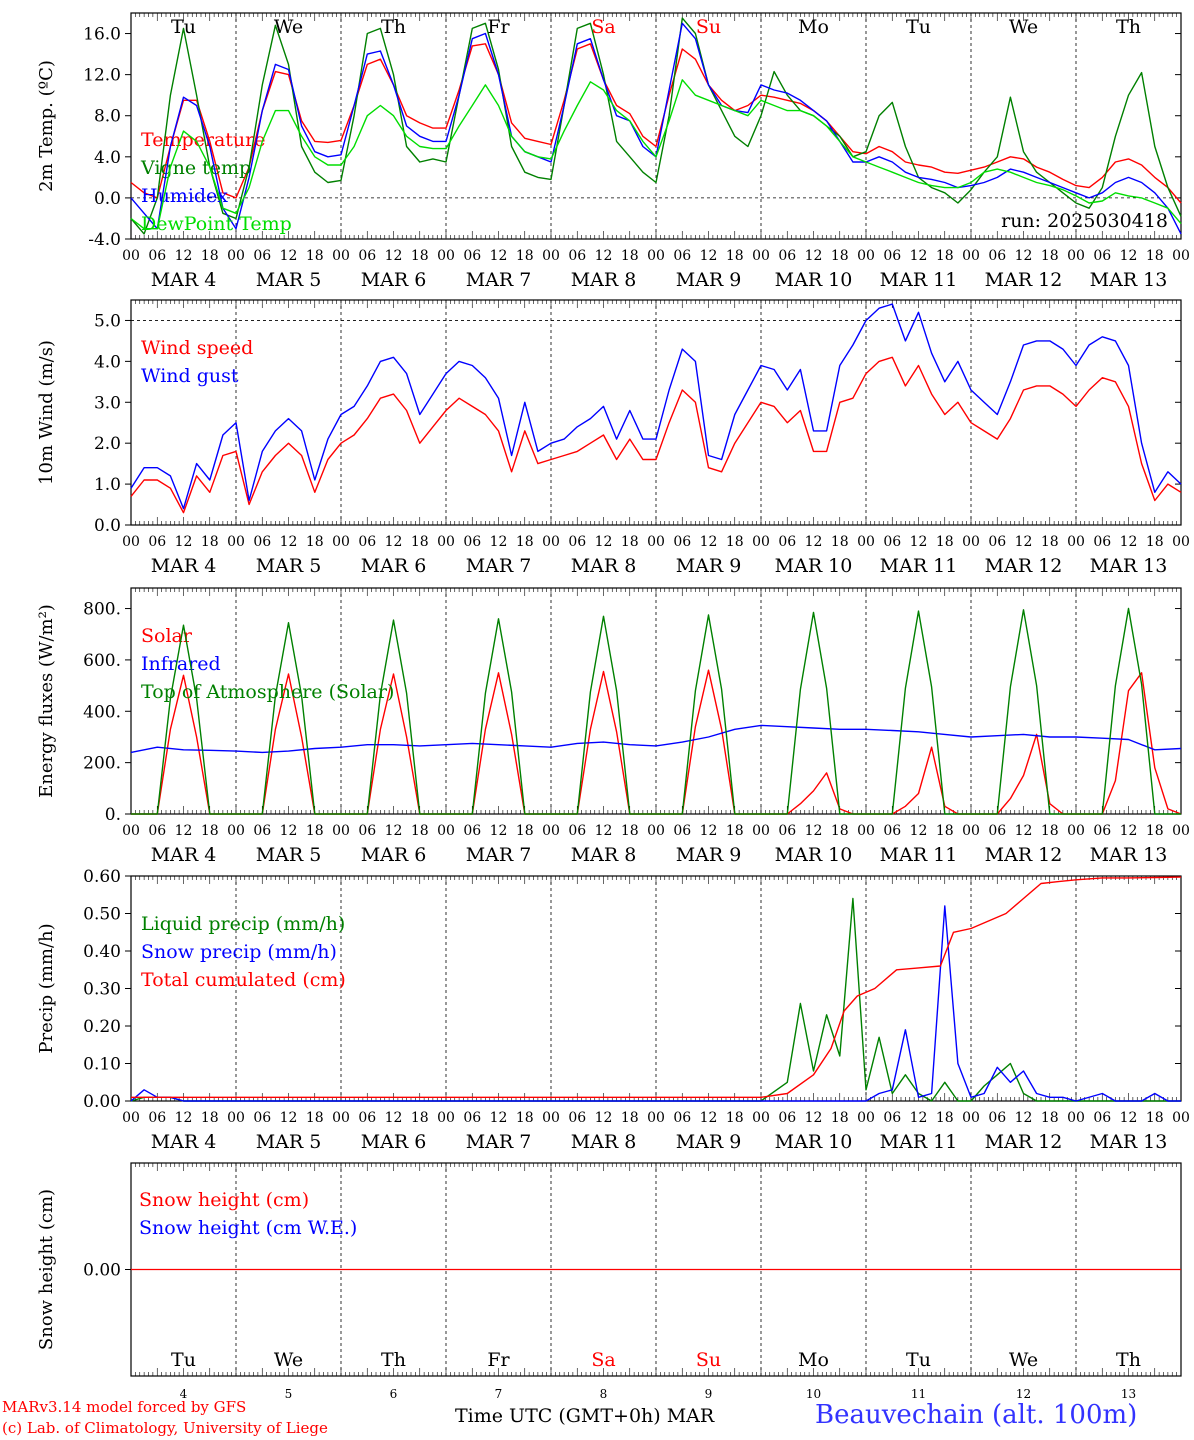 The height and width of the screenshot is (1440, 1194). I want to click on legend-entry: Snow height (cm W.E.), so click(248, 1228).